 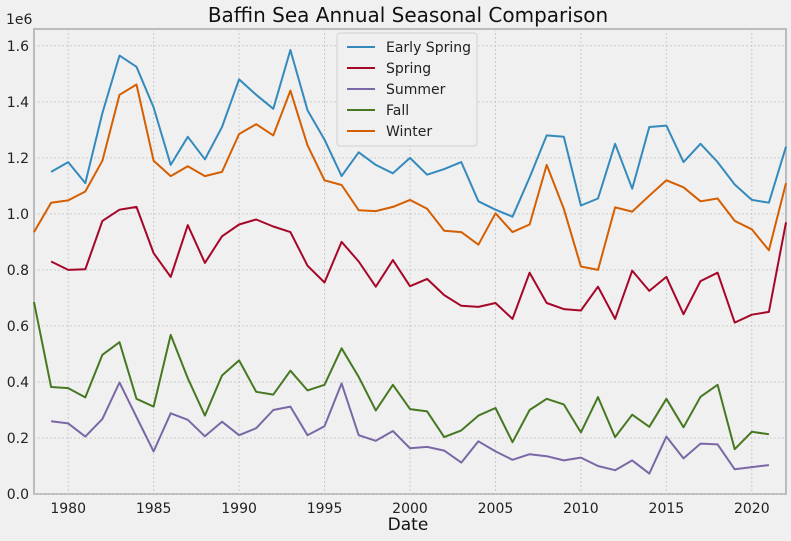 I want to click on legend: Early Spring Spring Summer Fall Winter, so click(x=407, y=89).